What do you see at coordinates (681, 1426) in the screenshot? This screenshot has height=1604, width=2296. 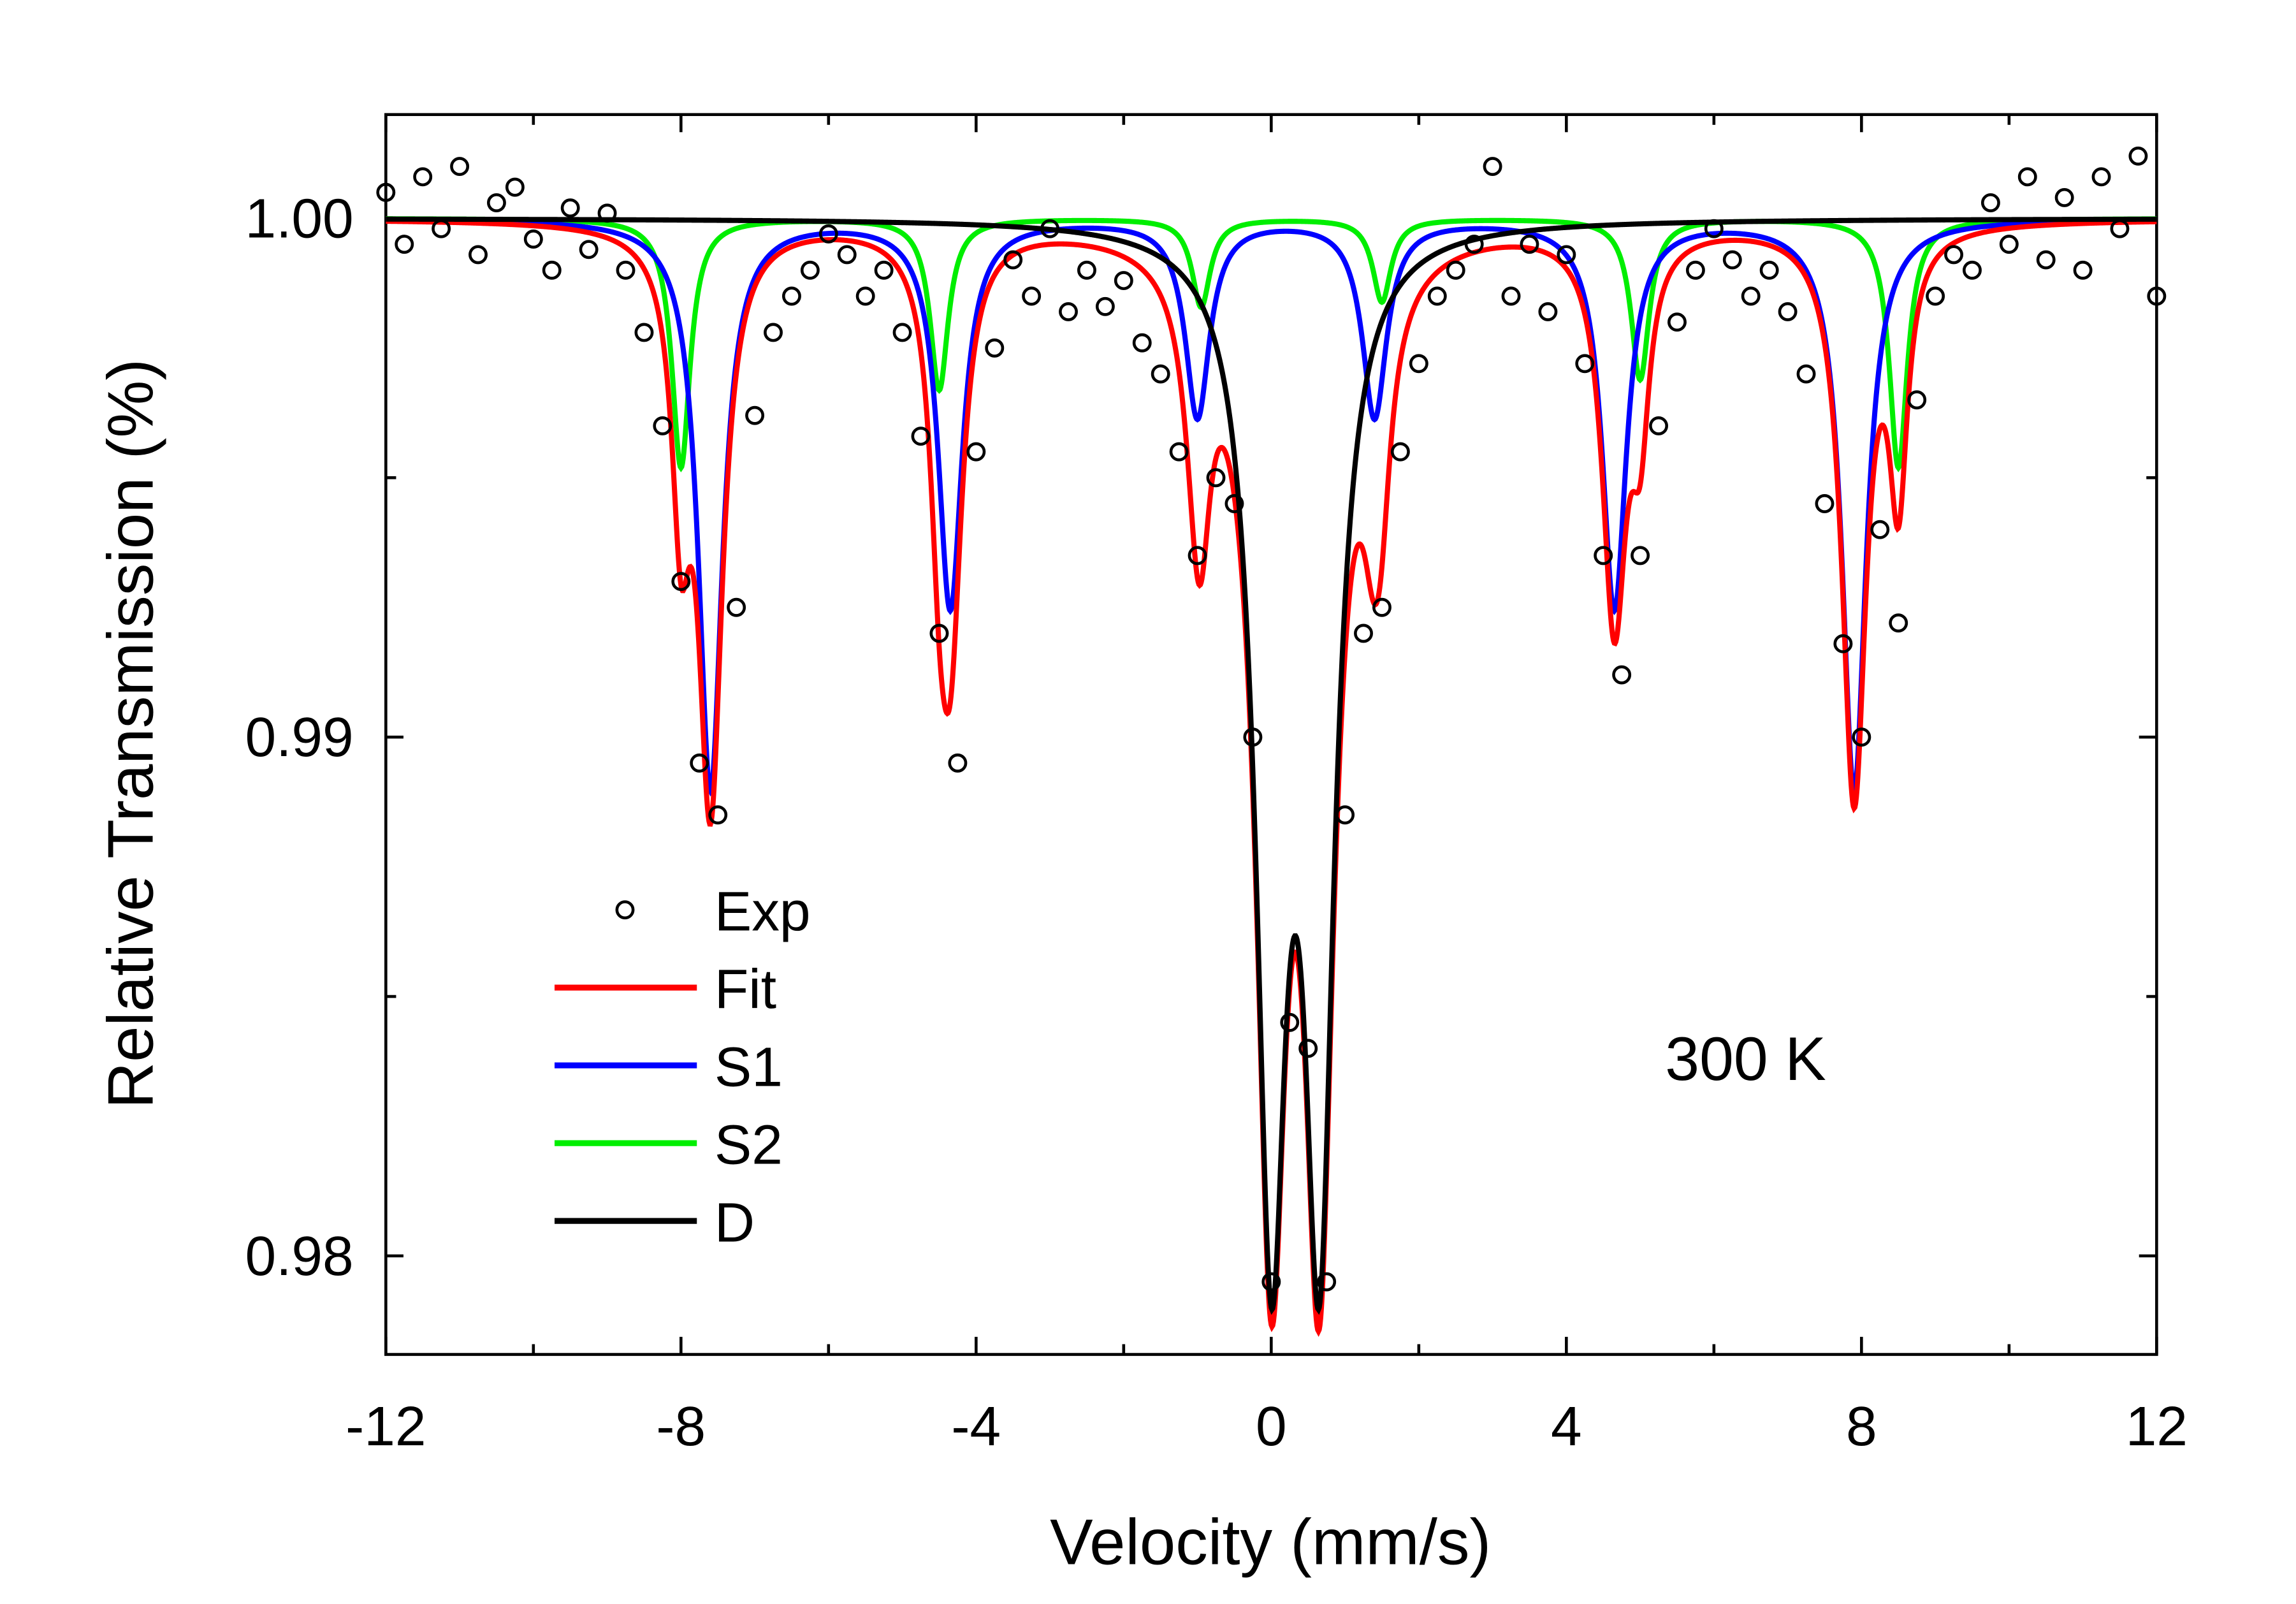 I see `x-tick-label: -8` at bounding box center [681, 1426].